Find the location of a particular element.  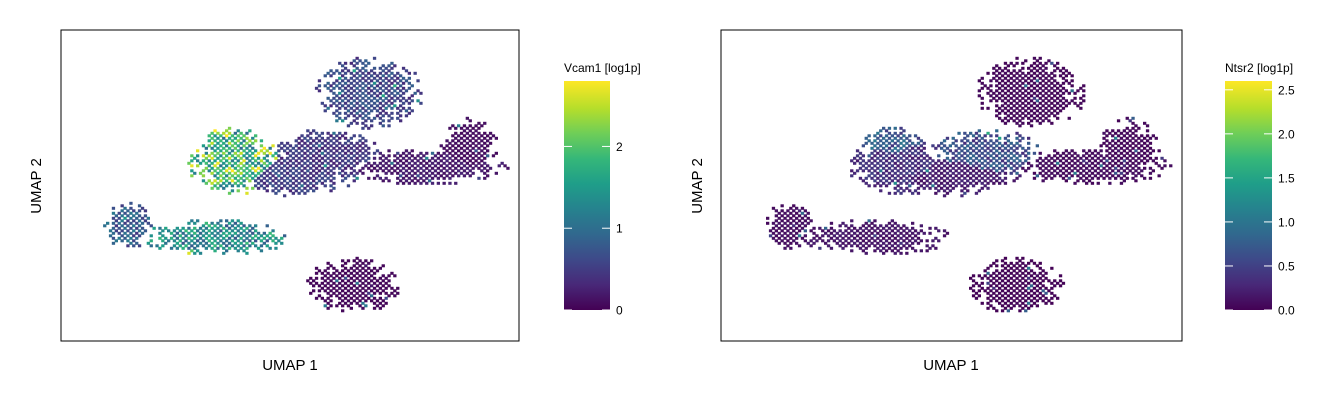

colorbar-tick-label: 0.5 is located at coordinates (1286, 266).